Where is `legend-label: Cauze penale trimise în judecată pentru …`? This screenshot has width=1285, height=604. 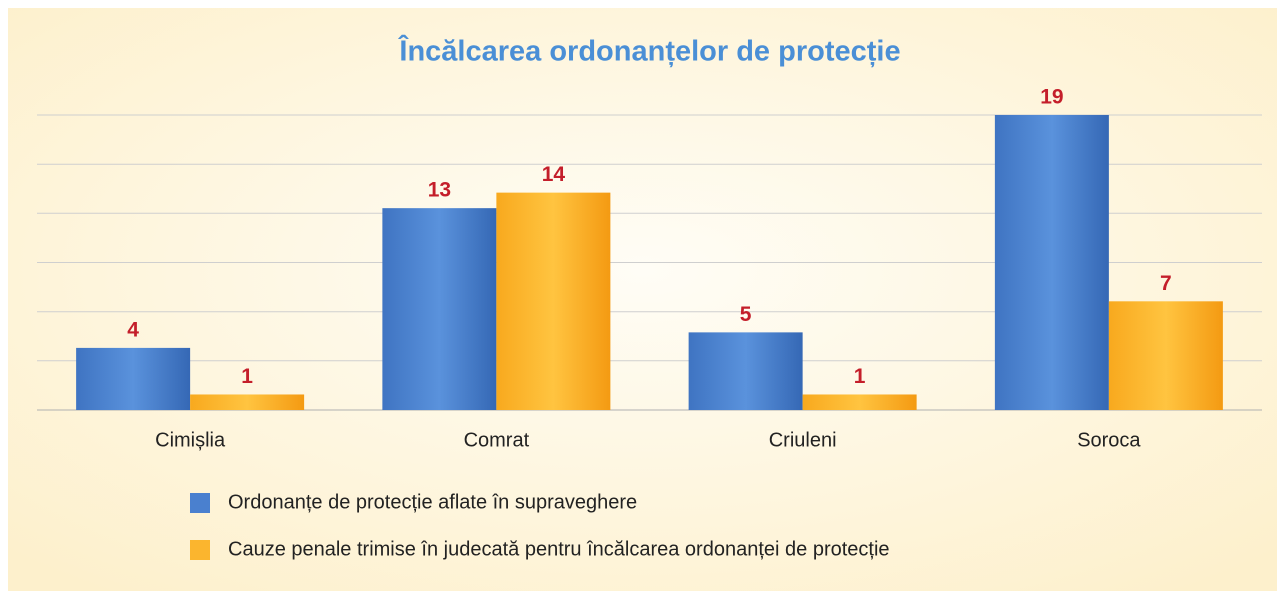
legend-label: Cauze penale trimise în judecată pentru … is located at coordinates (559, 549).